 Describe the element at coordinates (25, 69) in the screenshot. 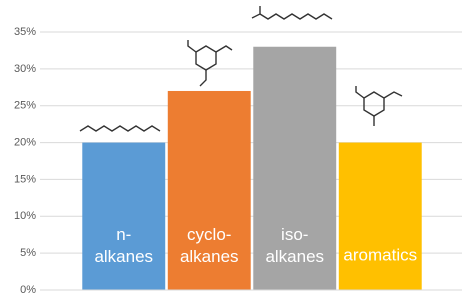

I see `y-tick-label: 30%` at that location.